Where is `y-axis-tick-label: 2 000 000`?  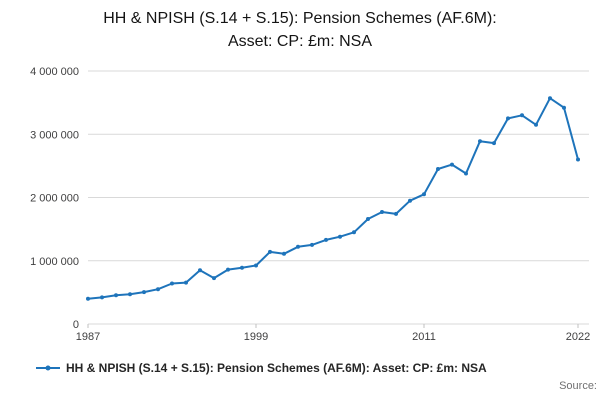
y-axis-tick-label: 2 000 000 is located at coordinates (54, 199).